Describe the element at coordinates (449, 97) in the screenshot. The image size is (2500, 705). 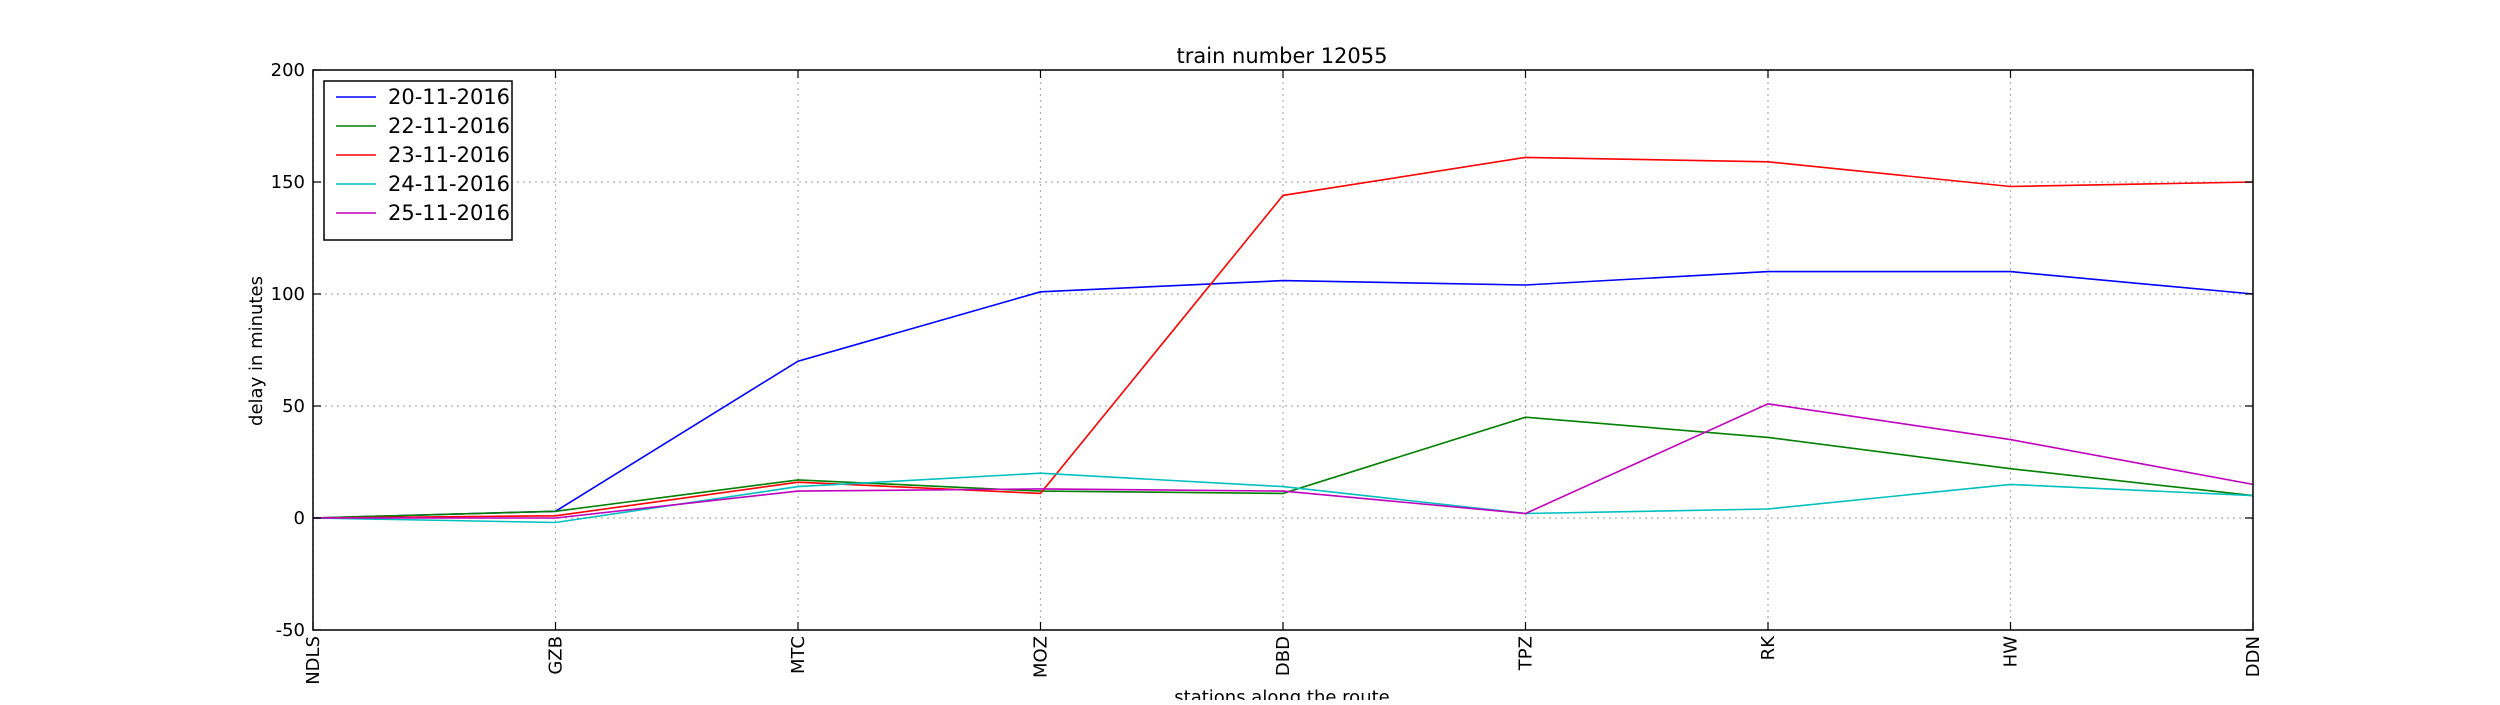
I see `legend-label: 20-11-2016` at that location.